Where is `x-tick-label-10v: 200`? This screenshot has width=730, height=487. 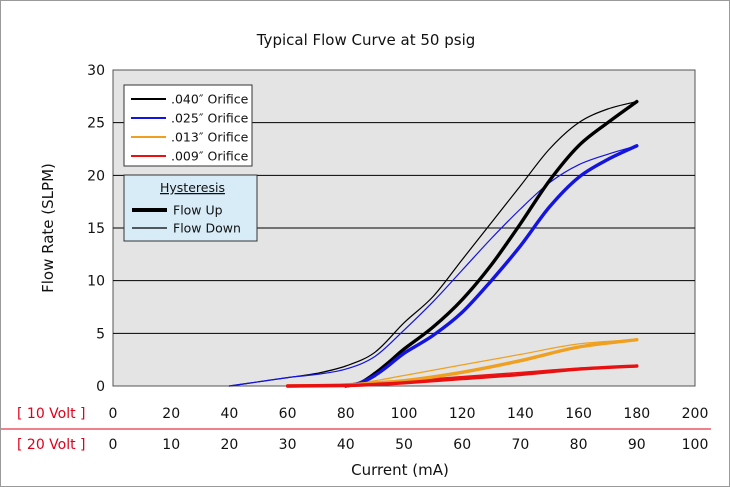
x-tick-label-10v: 200 is located at coordinates (695, 414).